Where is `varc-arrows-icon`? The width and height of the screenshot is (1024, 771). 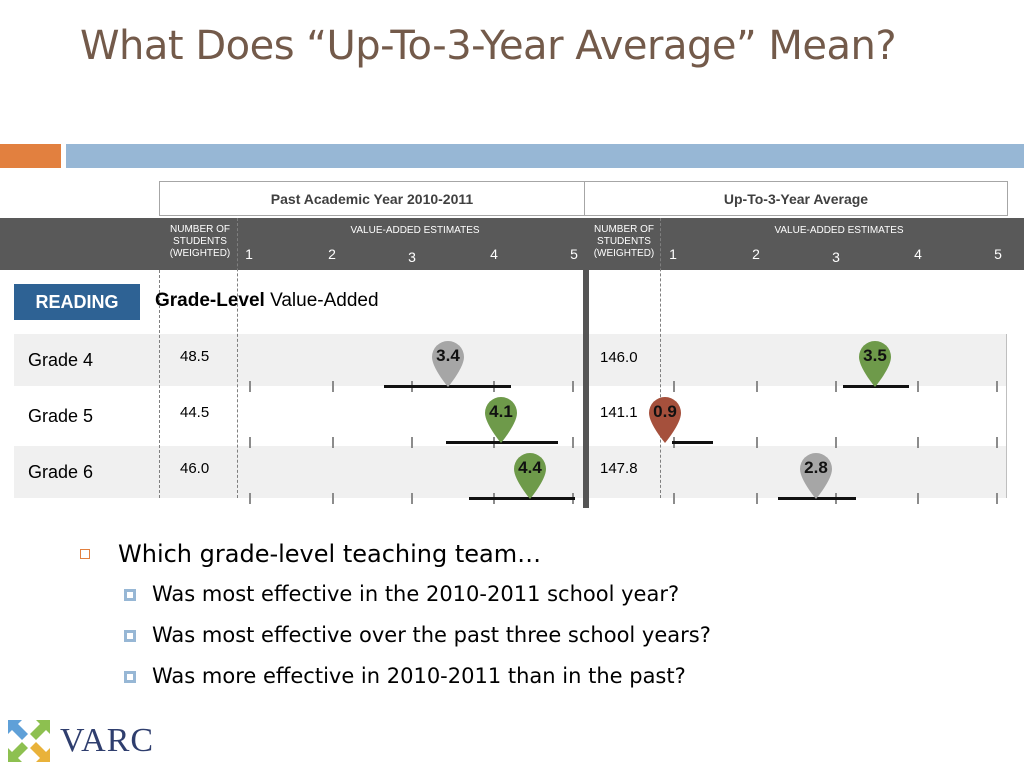
varc-arrows-icon is located at coordinates (29, 741).